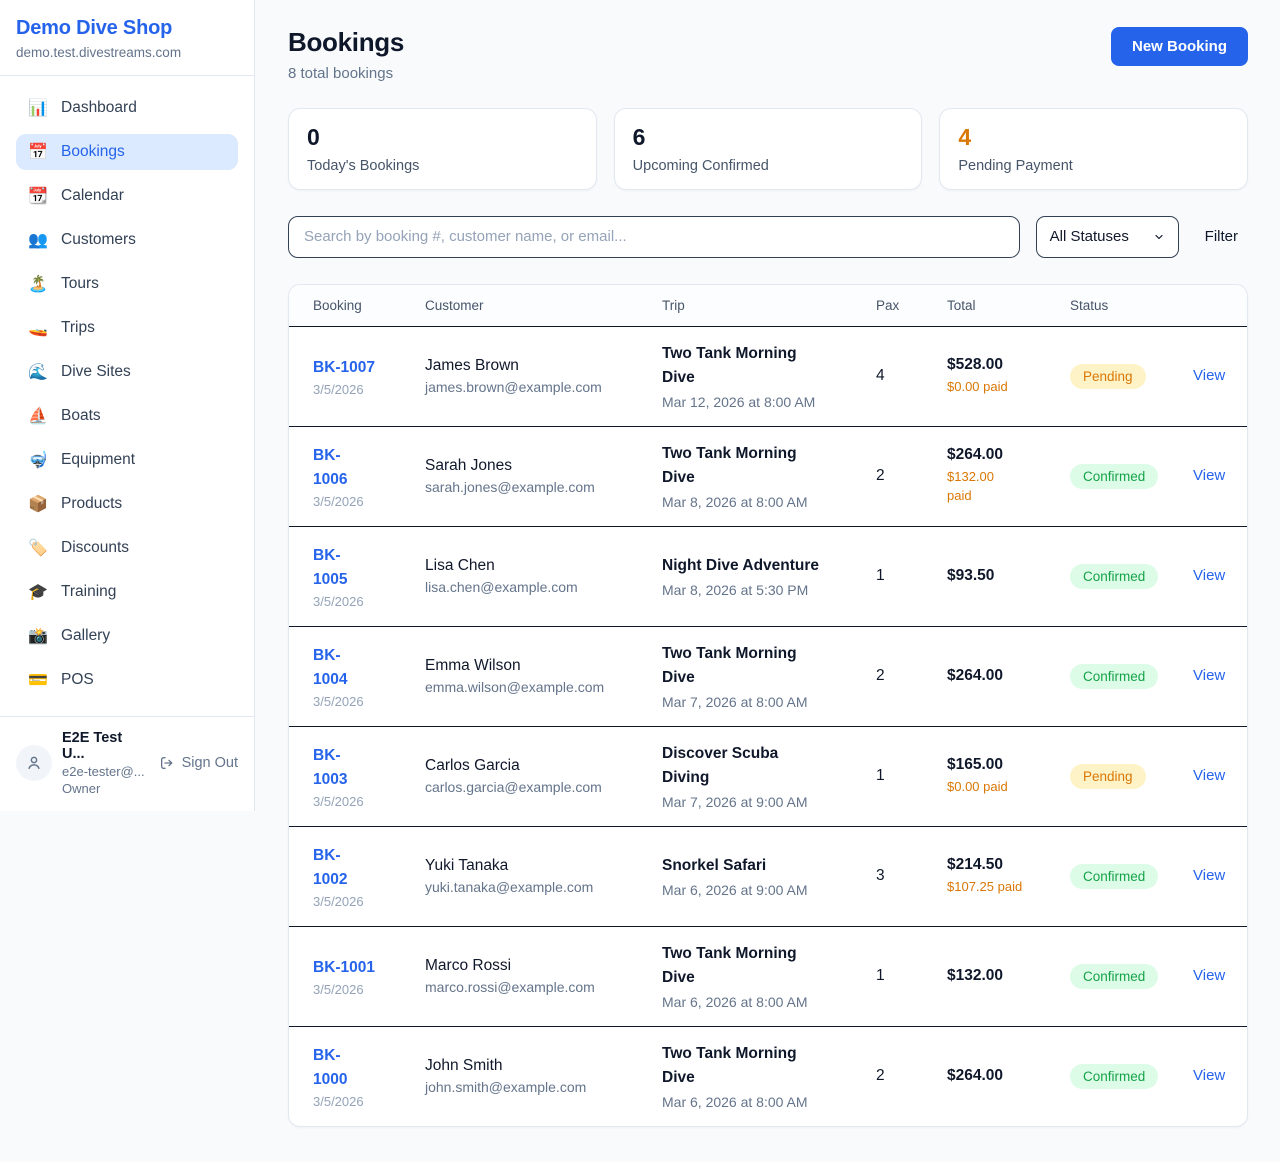 This screenshot has width=1280, height=1162. I want to click on booking-id-link: BK- 1004, so click(330, 667).